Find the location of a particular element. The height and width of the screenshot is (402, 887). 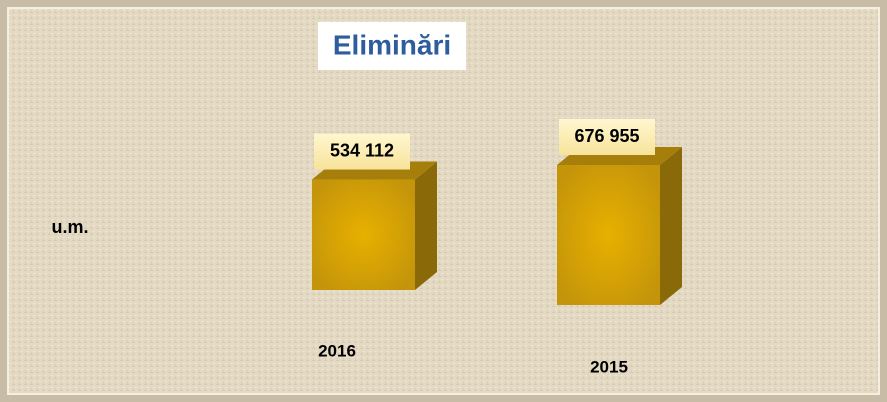

chart-title: Eliminări is located at coordinates (392, 44).